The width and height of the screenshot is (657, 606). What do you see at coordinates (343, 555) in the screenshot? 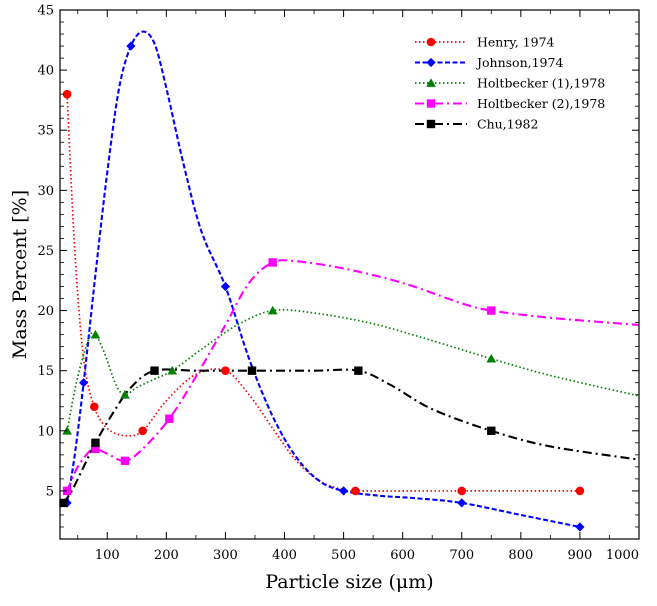
I see `x-tick-label: 500` at bounding box center [343, 555].